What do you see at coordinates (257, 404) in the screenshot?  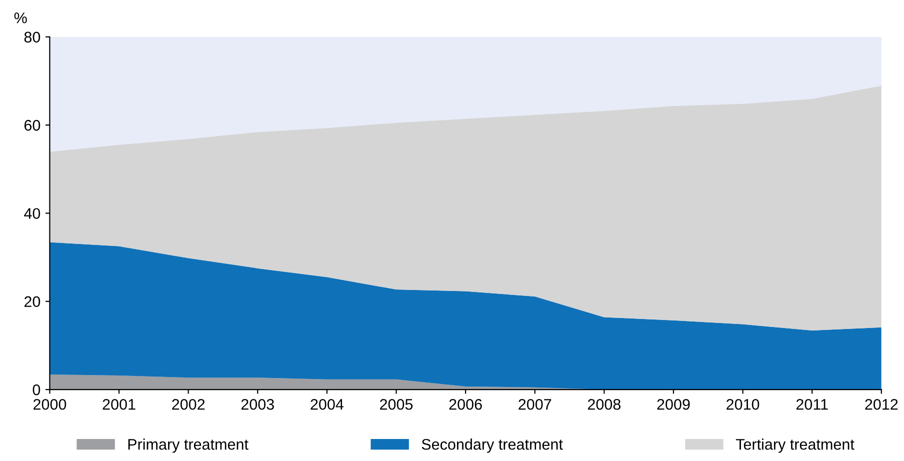 I see `x-tick-label: 2003` at bounding box center [257, 404].